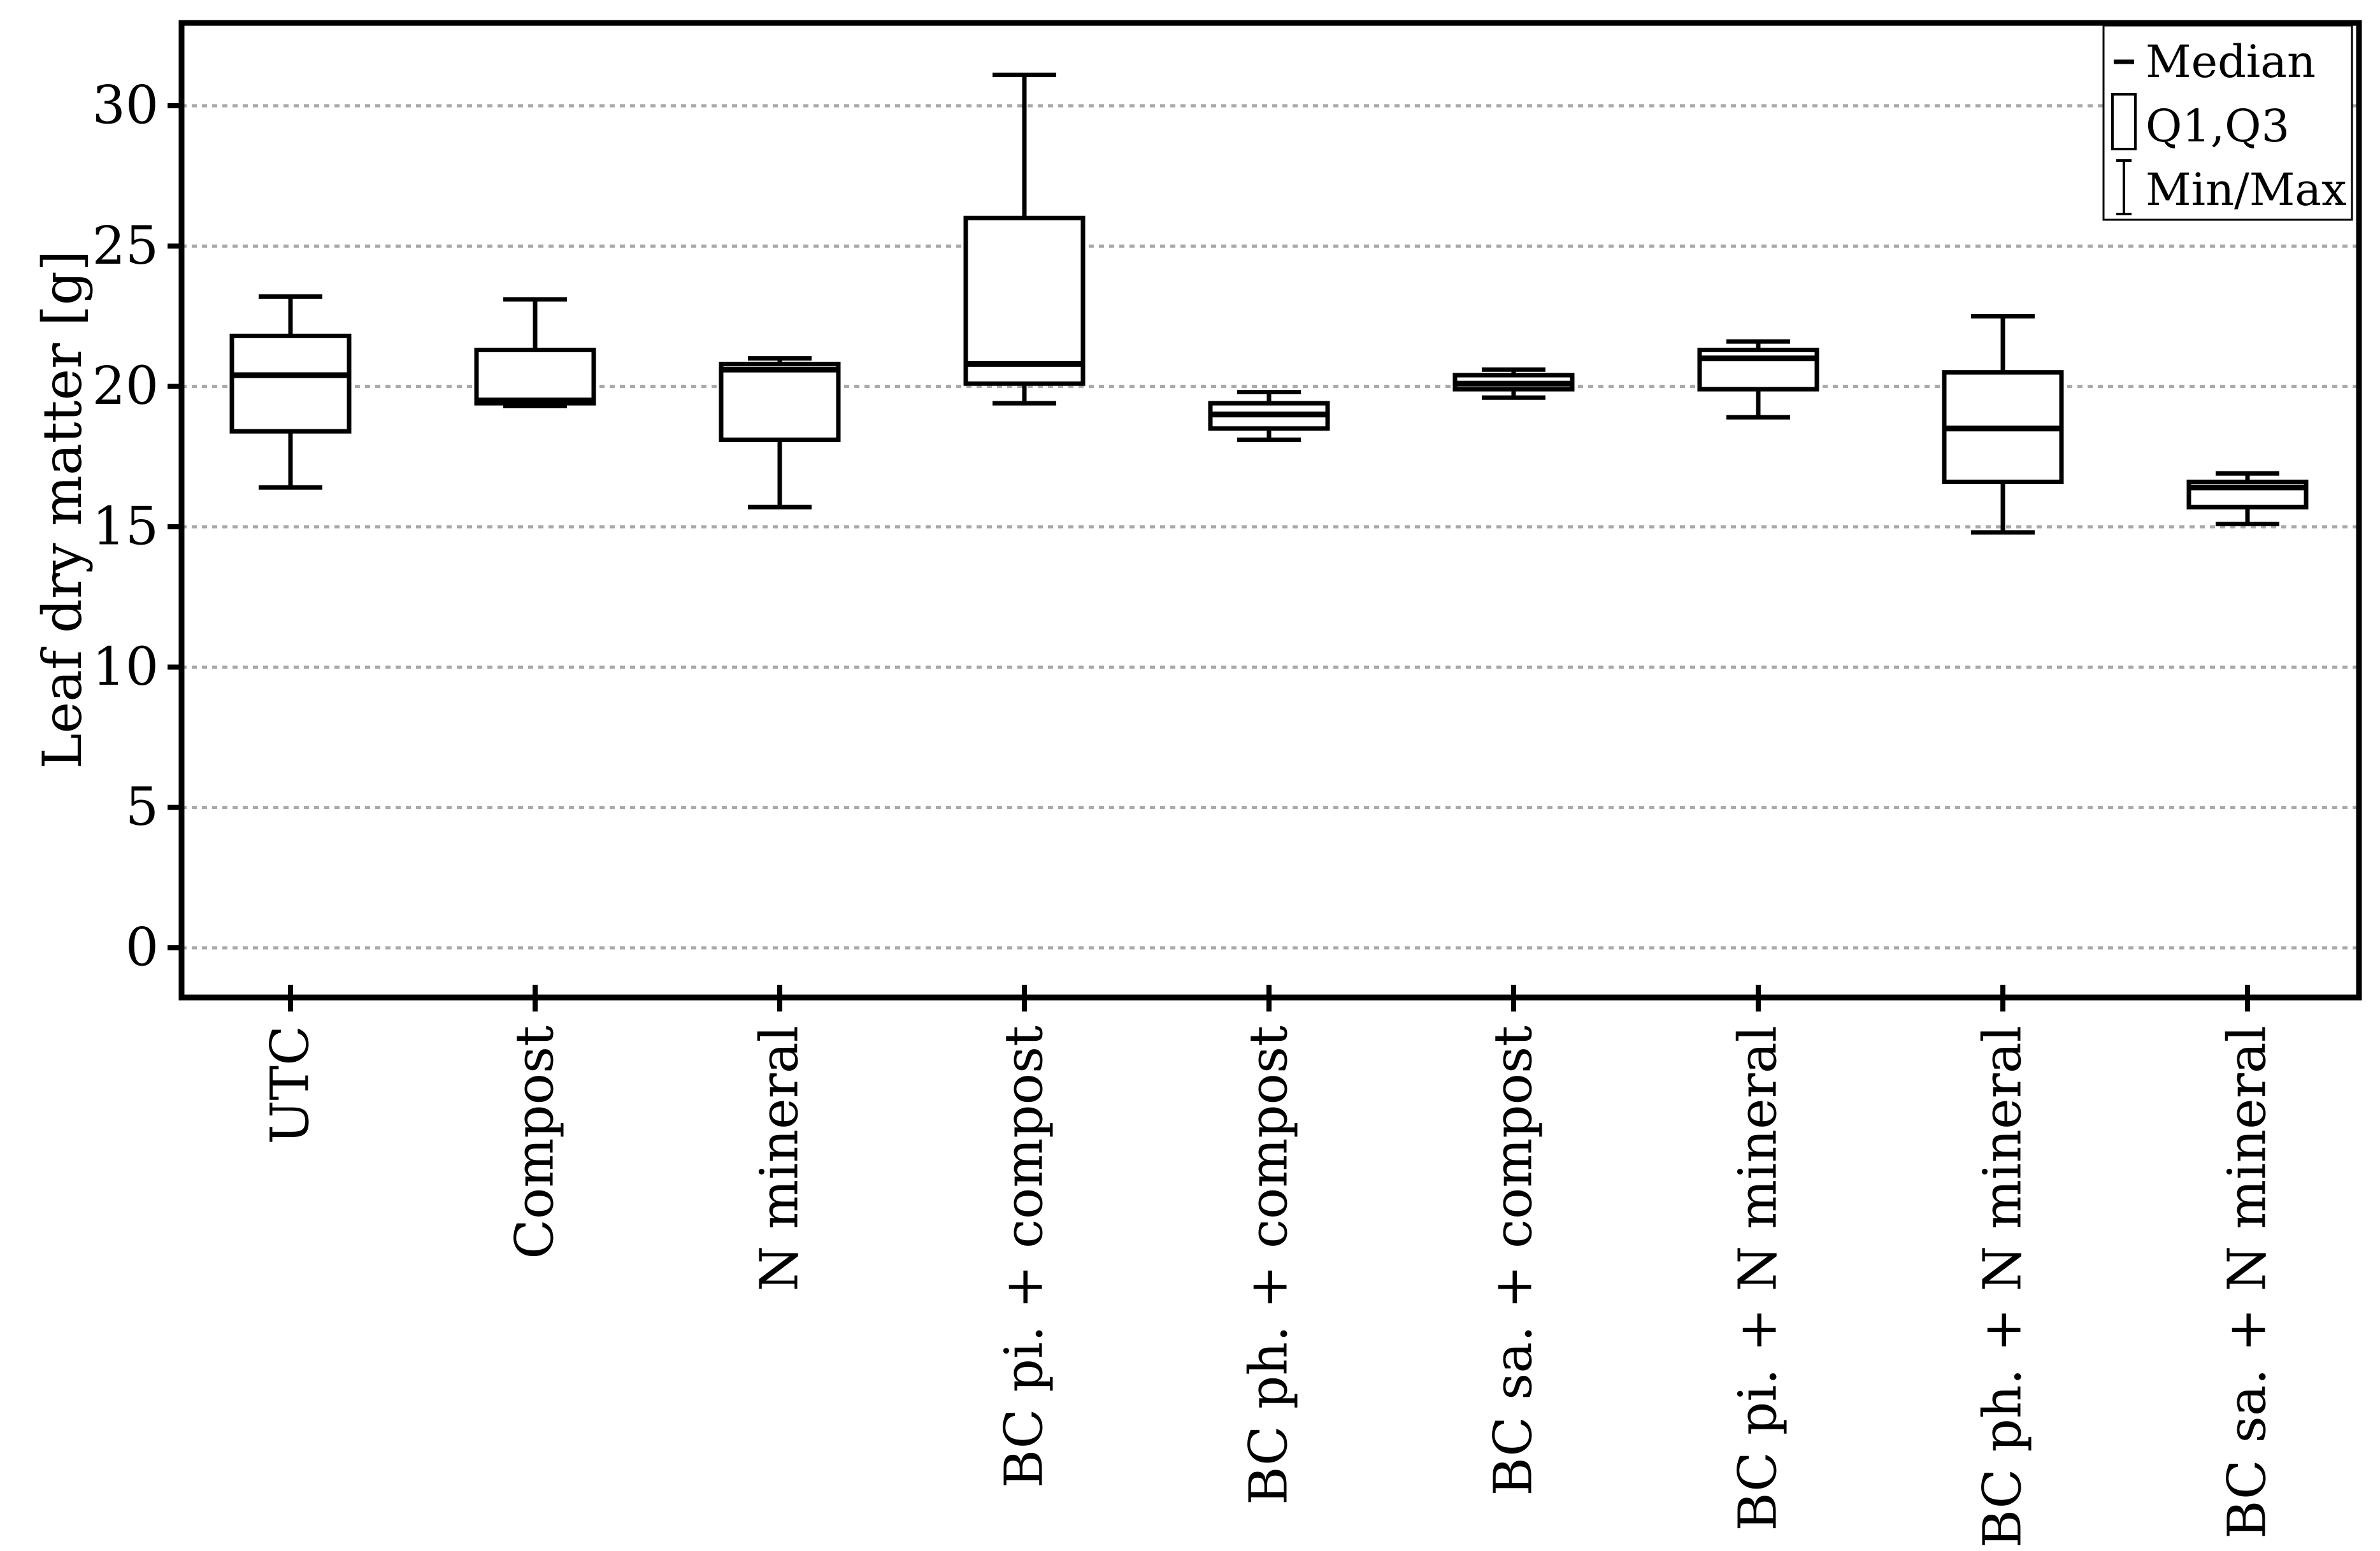 The width and height of the screenshot is (2380, 1551). Describe the element at coordinates (1514, 1261) in the screenshot. I see `x-category-label-6: BC sa. + compost` at that location.